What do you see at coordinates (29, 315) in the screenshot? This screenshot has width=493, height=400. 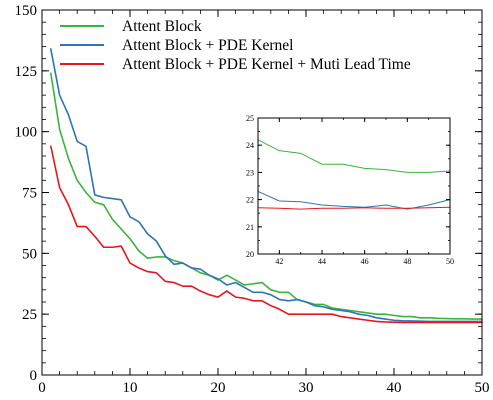 I see `y-tick-label: 25` at bounding box center [29, 315].